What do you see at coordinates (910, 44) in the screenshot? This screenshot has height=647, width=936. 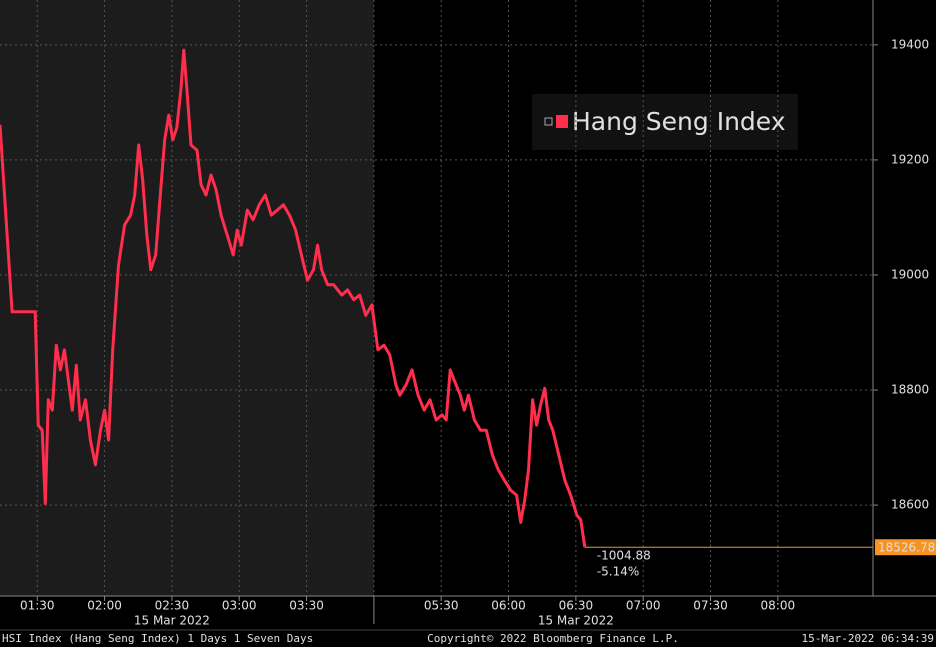 I see `y-tick-label: 19400` at bounding box center [910, 44].